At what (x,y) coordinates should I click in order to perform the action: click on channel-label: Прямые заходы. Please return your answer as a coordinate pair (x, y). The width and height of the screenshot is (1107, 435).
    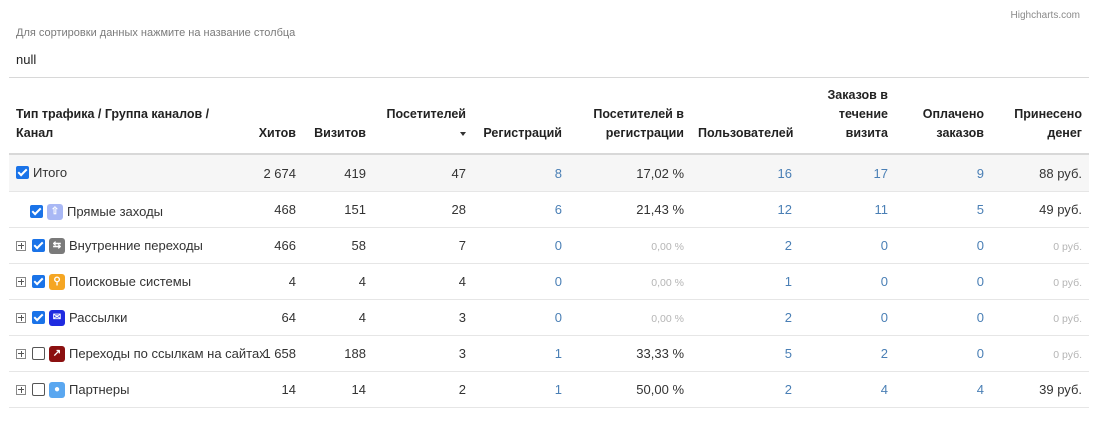
    Looking at the image, I should click on (115, 211).